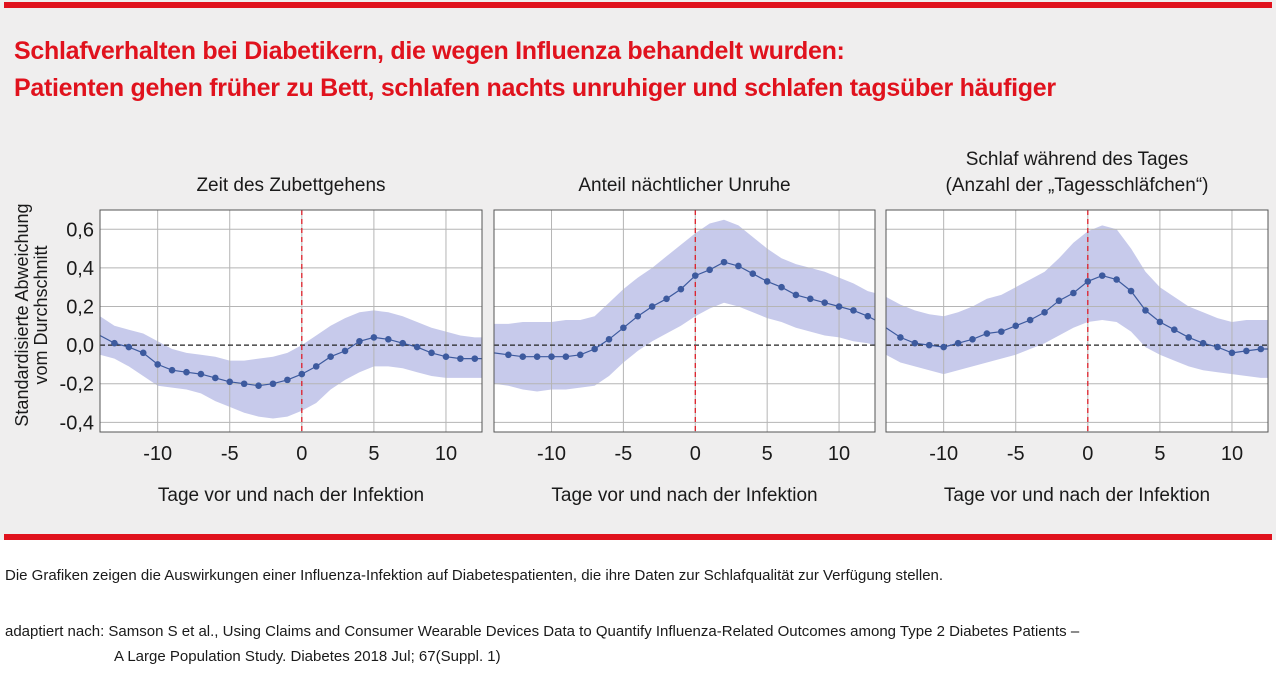 The image size is (1276, 688). What do you see at coordinates (80, 346) in the screenshot?
I see `y-tick-label: 0,0` at bounding box center [80, 346].